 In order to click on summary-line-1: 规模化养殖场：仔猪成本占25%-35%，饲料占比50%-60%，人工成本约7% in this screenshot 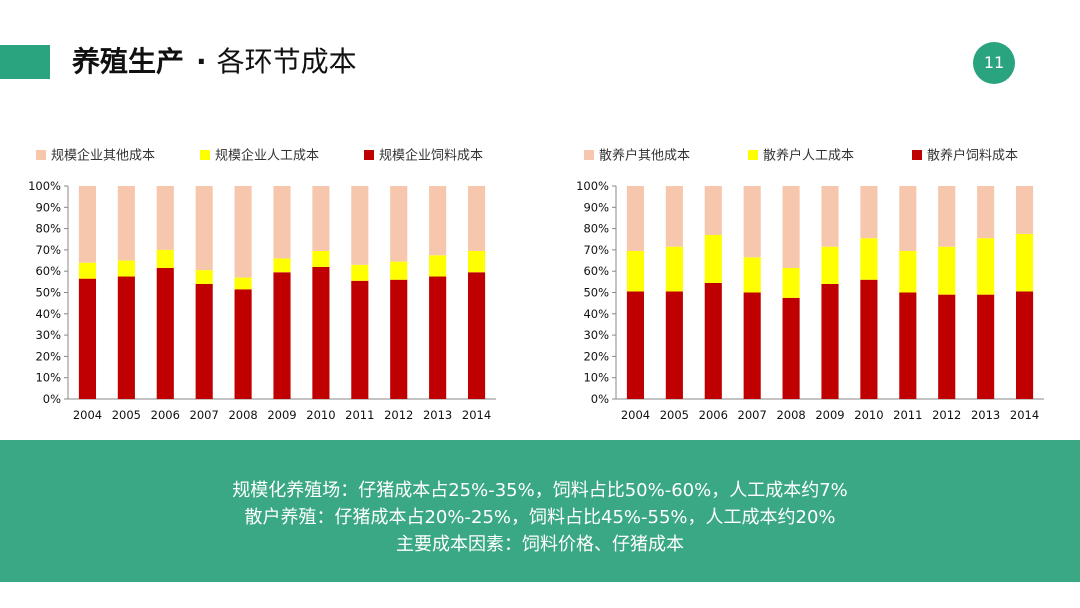, I will do `click(540, 490)`.